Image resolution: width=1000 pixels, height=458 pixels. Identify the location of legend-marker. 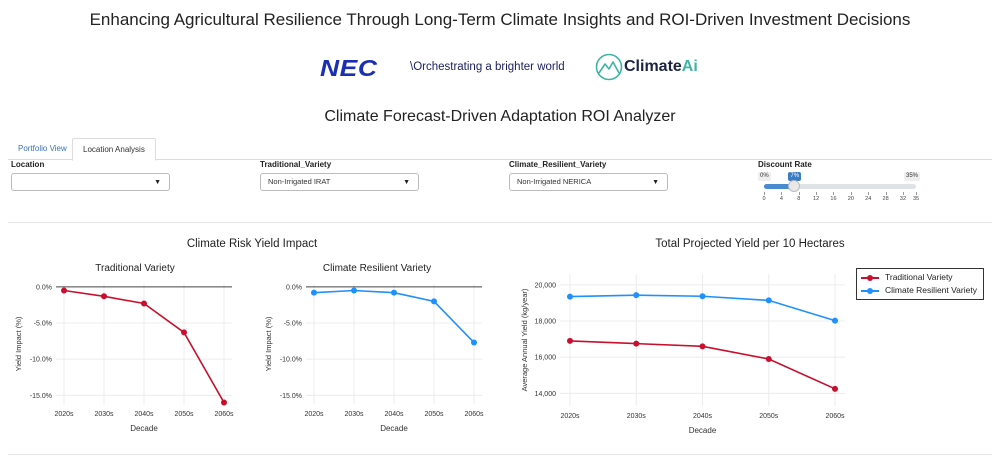
(870, 291).